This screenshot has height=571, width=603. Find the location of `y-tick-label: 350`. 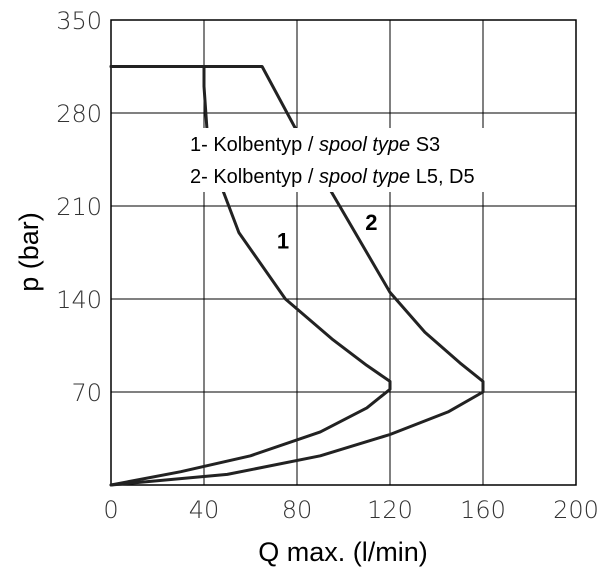

y-tick-label: 350 is located at coordinates (79, 21).